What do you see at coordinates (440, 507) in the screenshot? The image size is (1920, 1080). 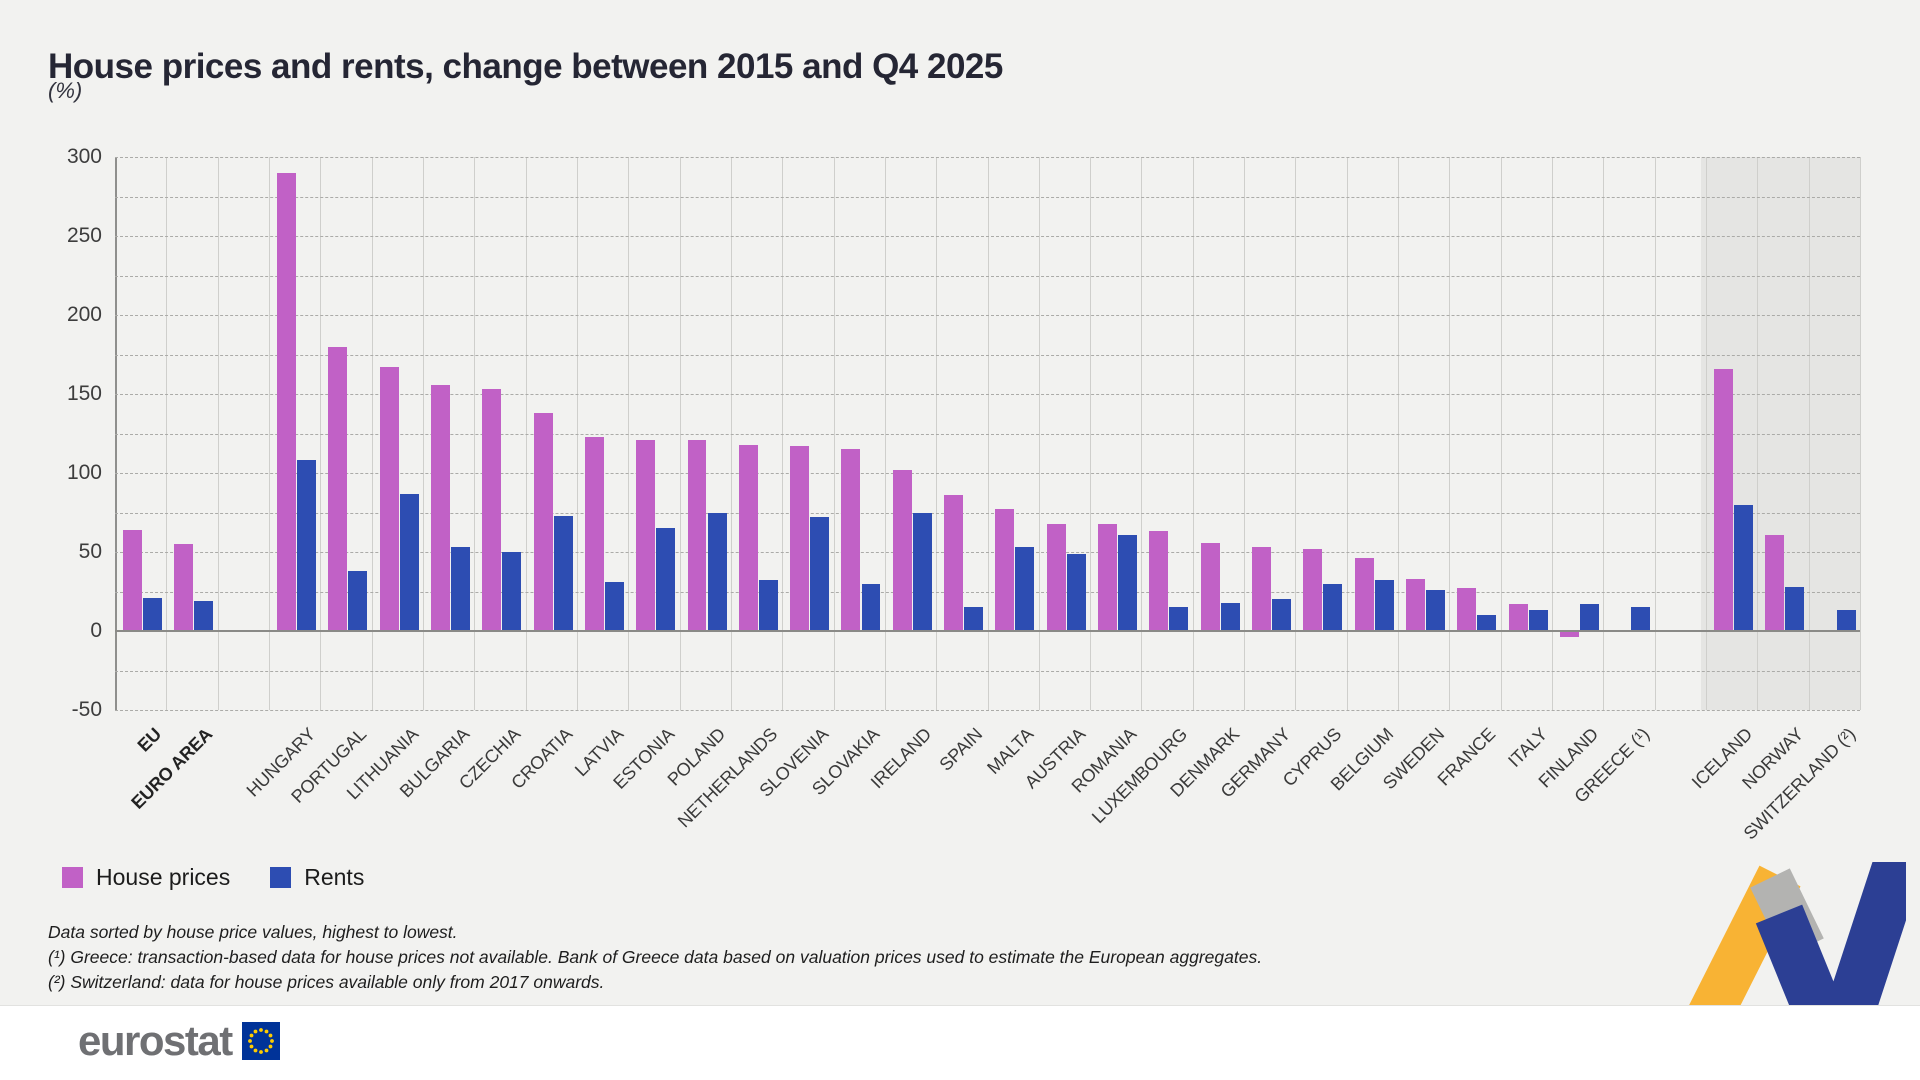 I see `bar-house-prices-bulgaria` at bounding box center [440, 507].